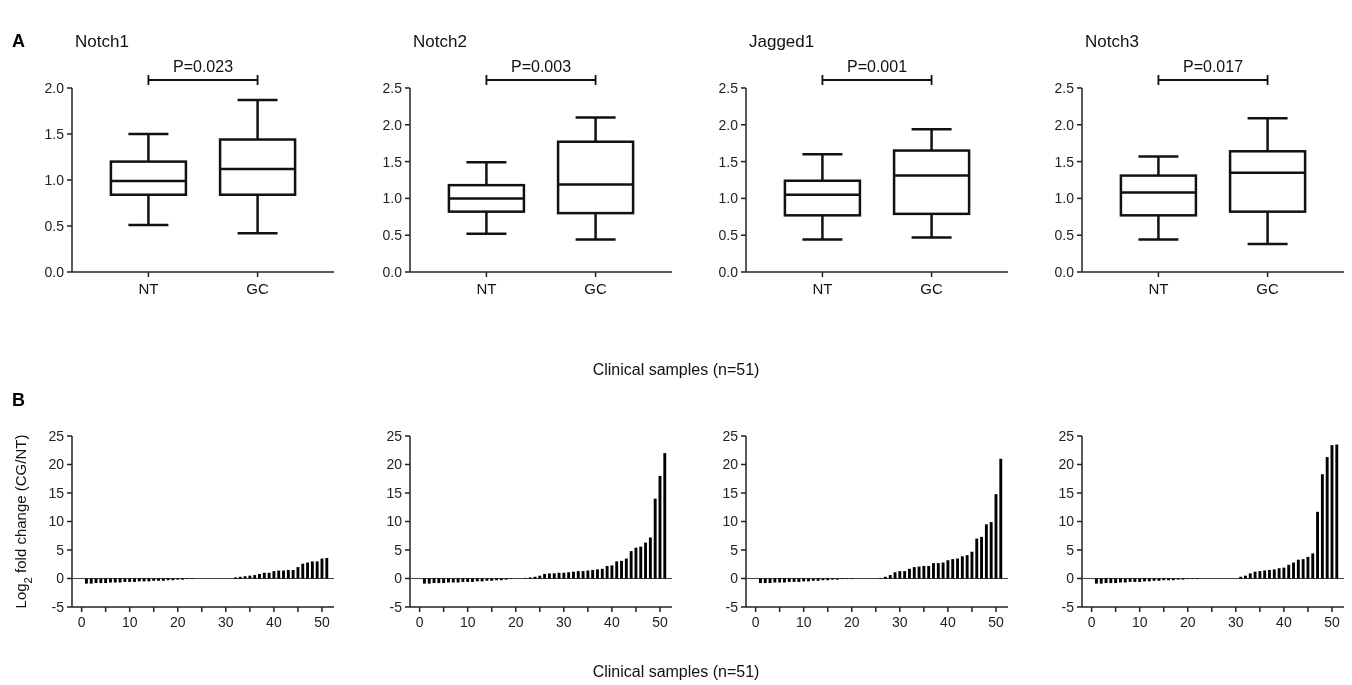 This screenshot has height=685, width=1352. What do you see at coordinates (660, 622) in the screenshot?
I see `x-tick-label: 50` at bounding box center [660, 622].